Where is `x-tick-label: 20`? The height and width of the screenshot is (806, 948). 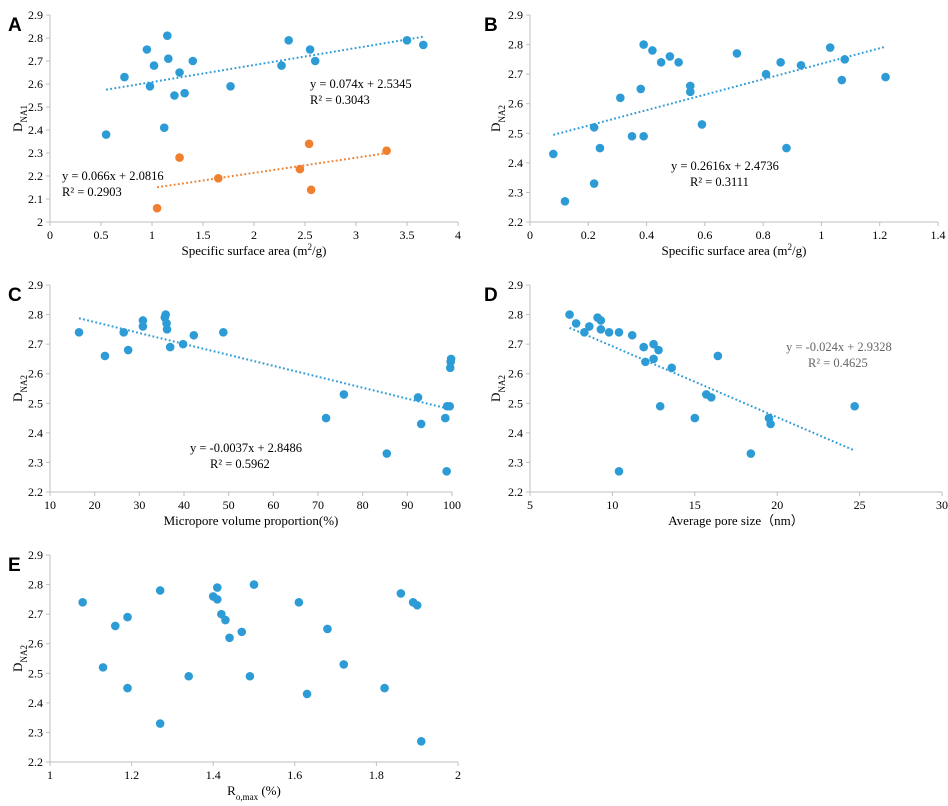 x-tick-label: 20 is located at coordinates (95, 505).